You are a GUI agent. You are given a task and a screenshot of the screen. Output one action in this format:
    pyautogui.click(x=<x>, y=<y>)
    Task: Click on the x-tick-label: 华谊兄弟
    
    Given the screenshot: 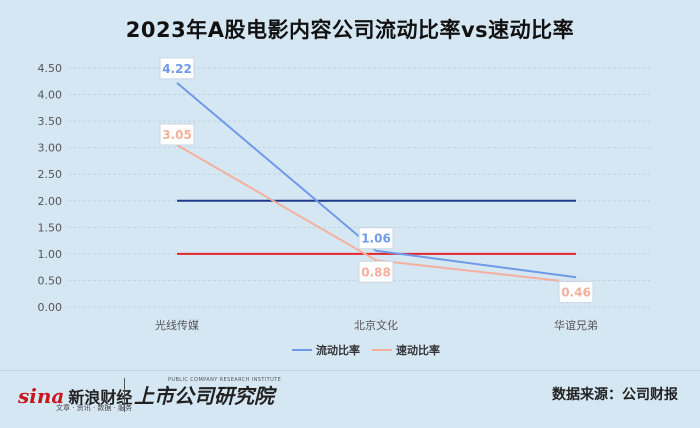 What is the action you would take?
    pyautogui.click(x=576, y=325)
    